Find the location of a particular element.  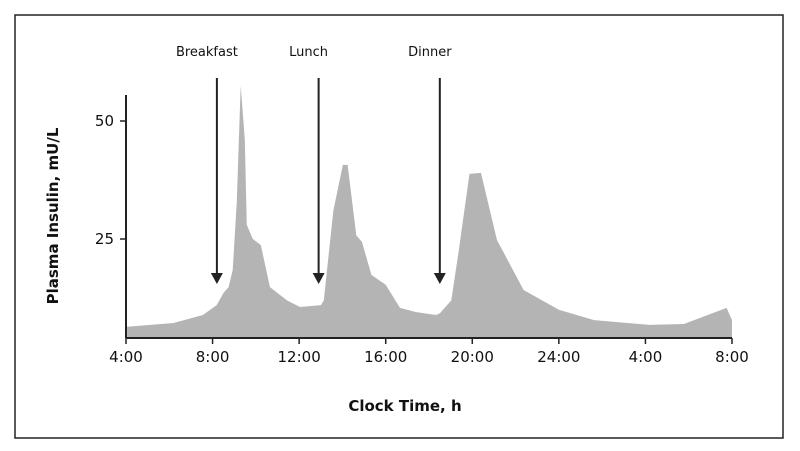

x-tick-label: 16:00 is located at coordinates (385, 357).